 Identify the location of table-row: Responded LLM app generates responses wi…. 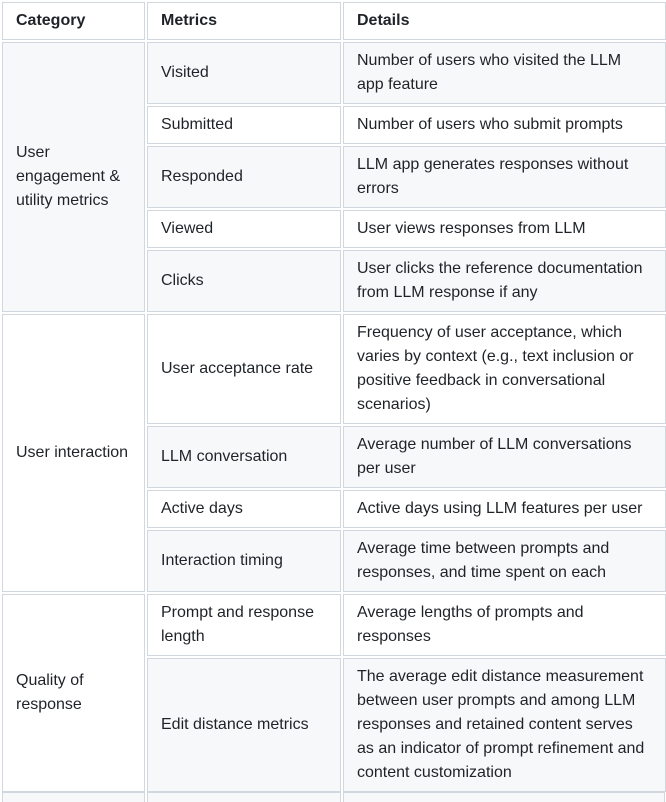
(334, 177).